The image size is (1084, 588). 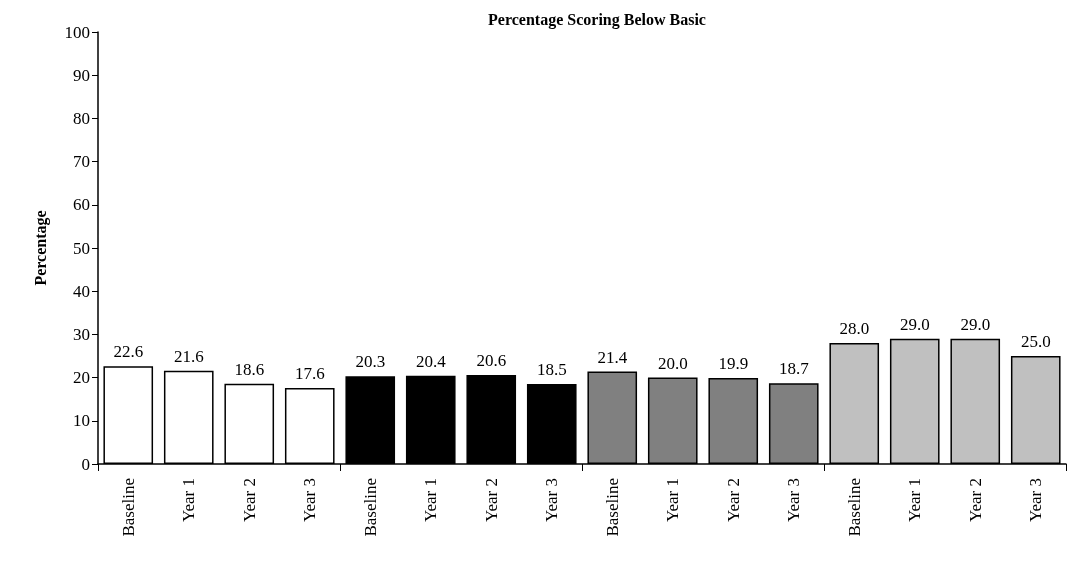 I want to click on y-tick-label: 0, so click(x=85, y=464).